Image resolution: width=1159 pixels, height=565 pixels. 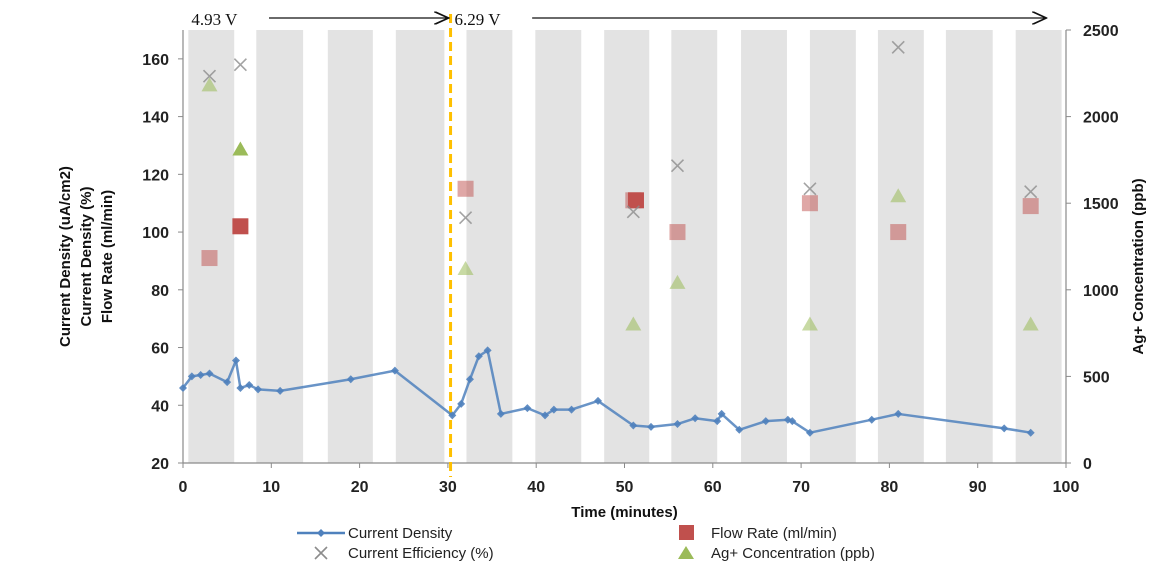 What do you see at coordinates (793, 553) in the screenshot?
I see `legend-label-ag-concentration: Ag+ Concentration (ppb)` at bounding box center [793, 553].